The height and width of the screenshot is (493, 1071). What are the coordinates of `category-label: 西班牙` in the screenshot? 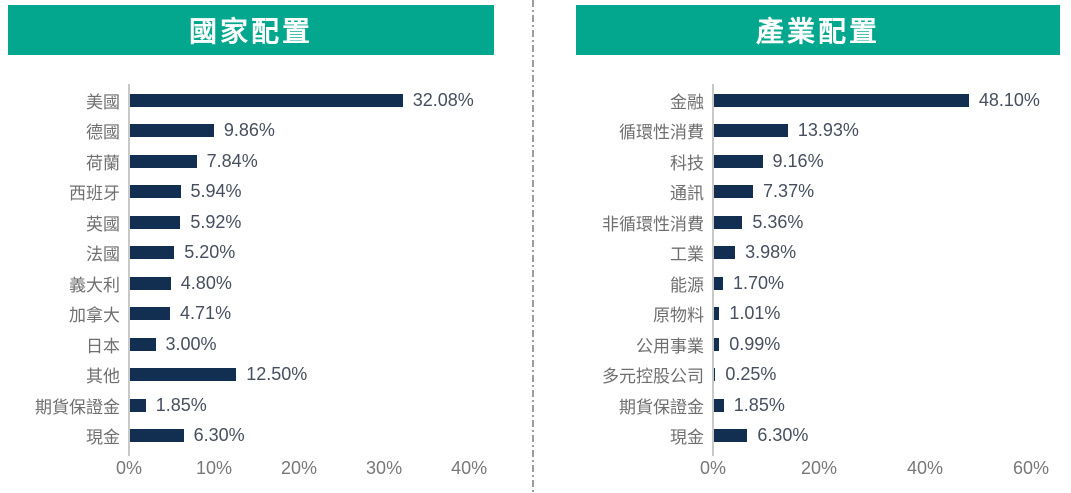 It's located at (94, 194).